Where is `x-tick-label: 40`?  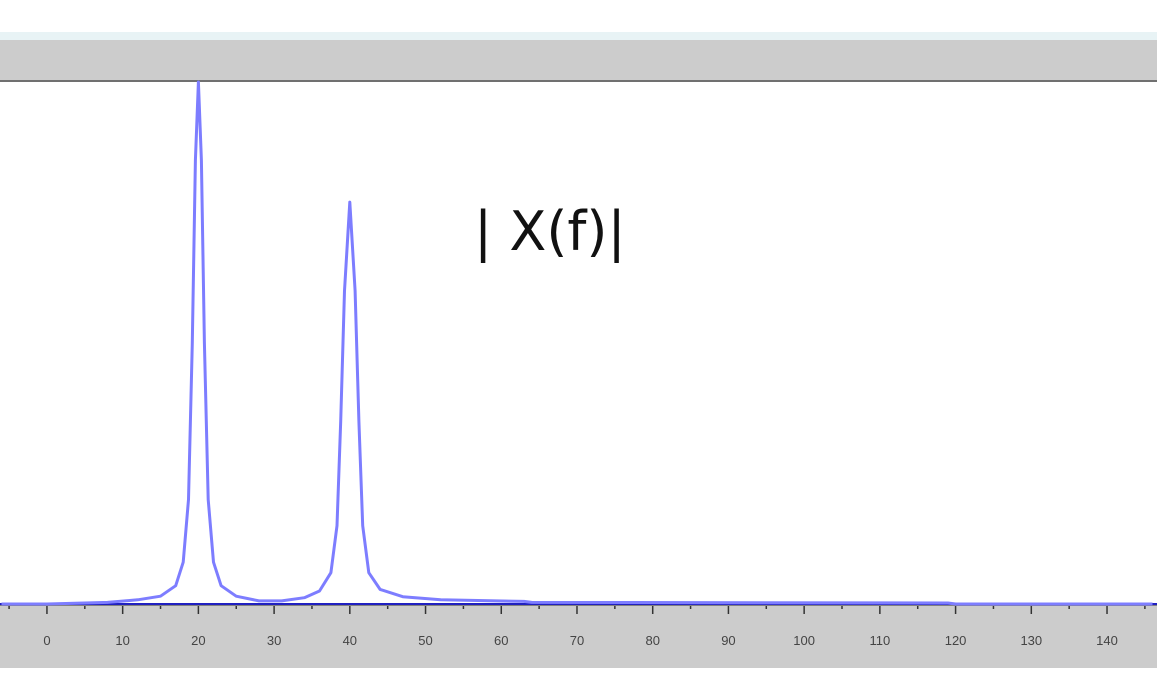 x-tick-label: 40 is located at coordinates (350, 640).